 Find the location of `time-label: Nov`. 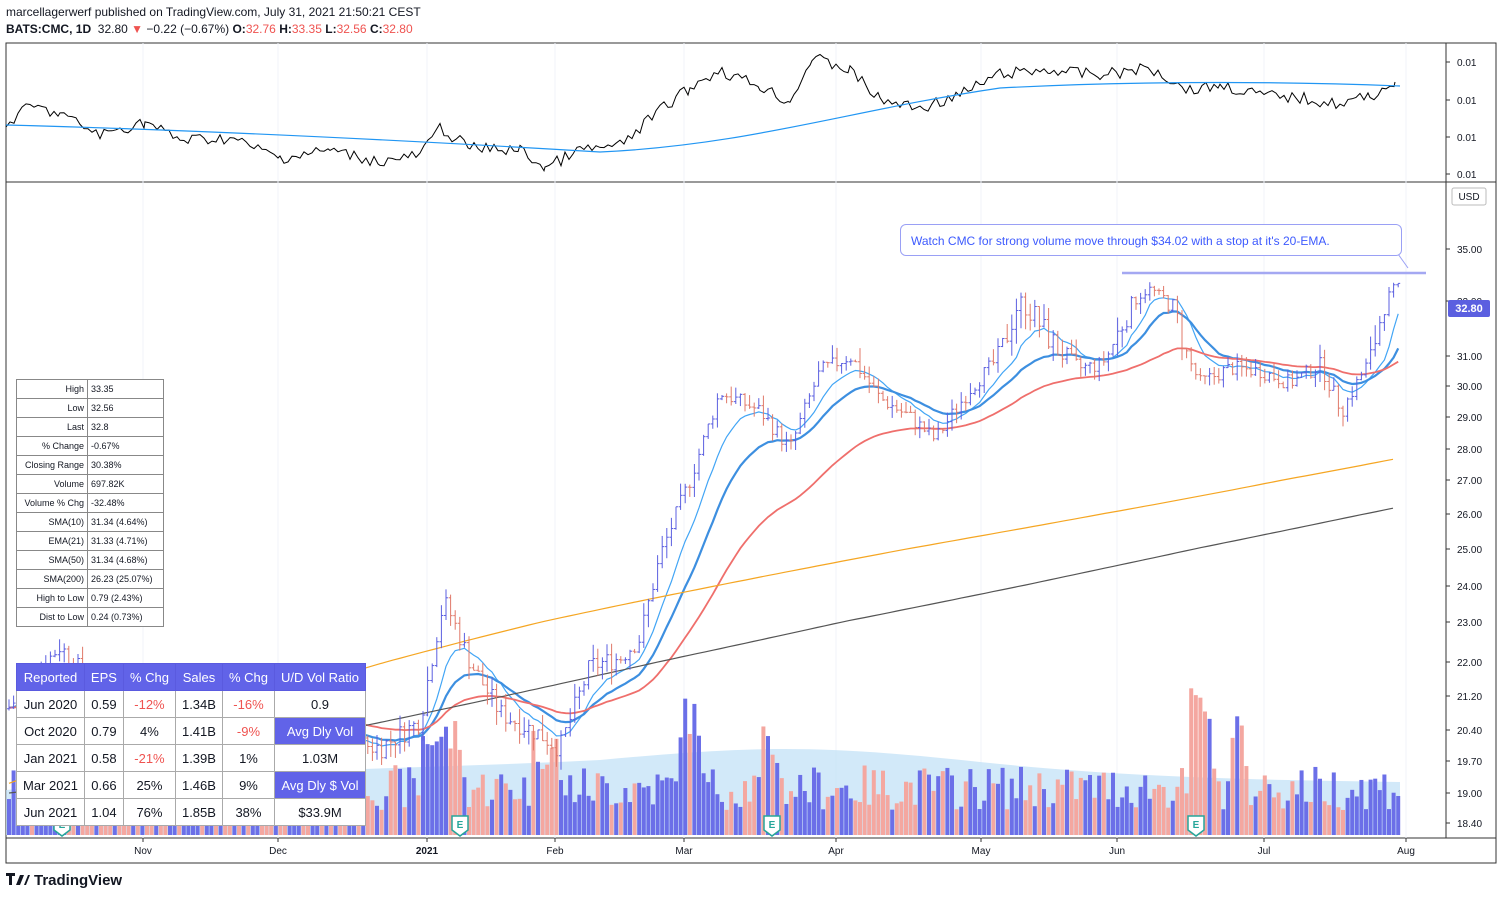

time-label: Nov is located at coordinates (143, 851).